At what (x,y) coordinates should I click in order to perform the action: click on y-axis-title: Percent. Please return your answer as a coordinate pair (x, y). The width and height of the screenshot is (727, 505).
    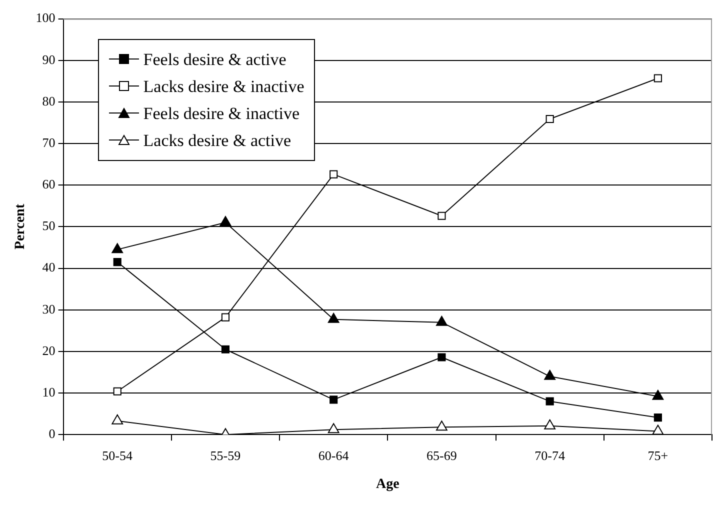
    Looking at the image, I should click on (20, 227).